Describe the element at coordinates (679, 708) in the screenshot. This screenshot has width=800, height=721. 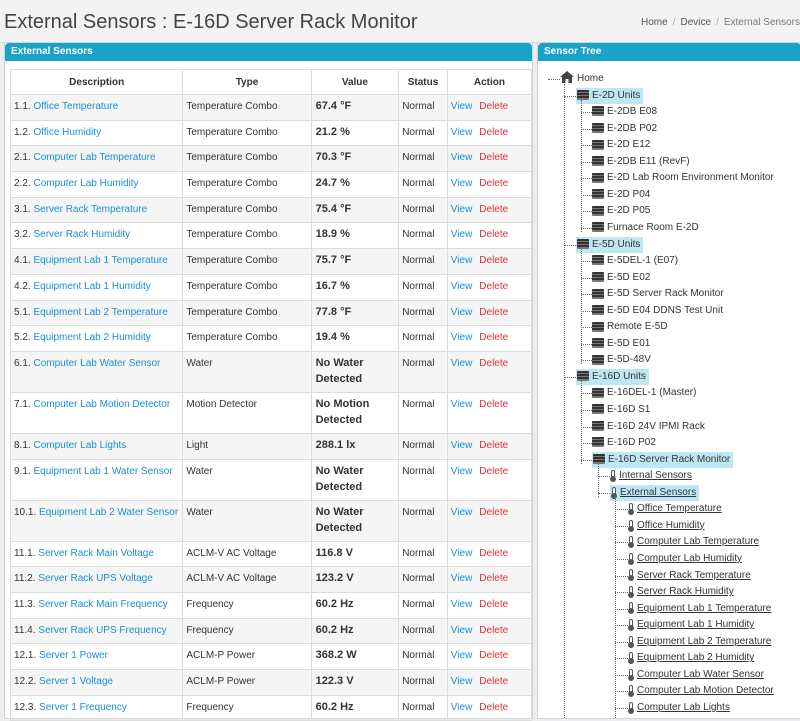
I see `tree-node: Computer Lab Lights` at that location.